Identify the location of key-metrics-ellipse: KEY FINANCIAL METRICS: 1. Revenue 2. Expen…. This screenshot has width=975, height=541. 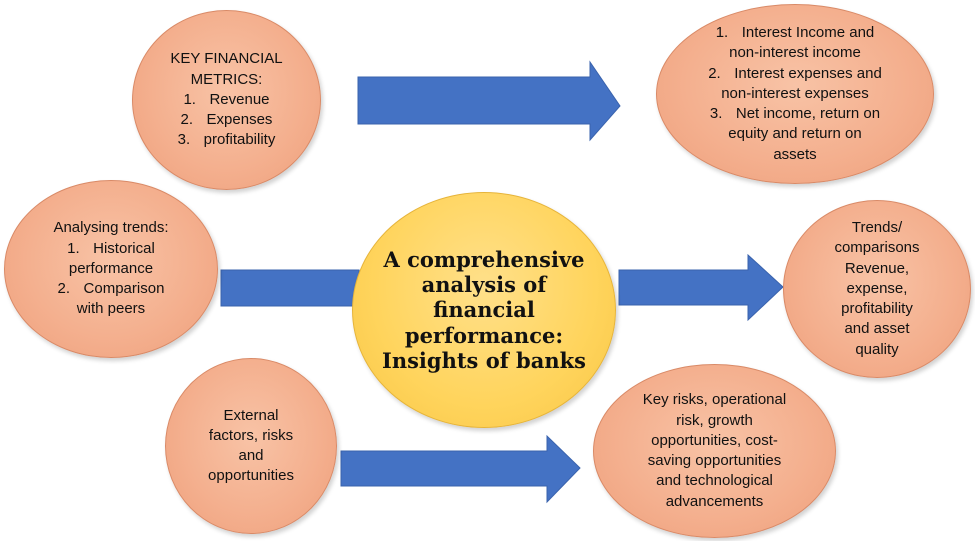
(226, 100).